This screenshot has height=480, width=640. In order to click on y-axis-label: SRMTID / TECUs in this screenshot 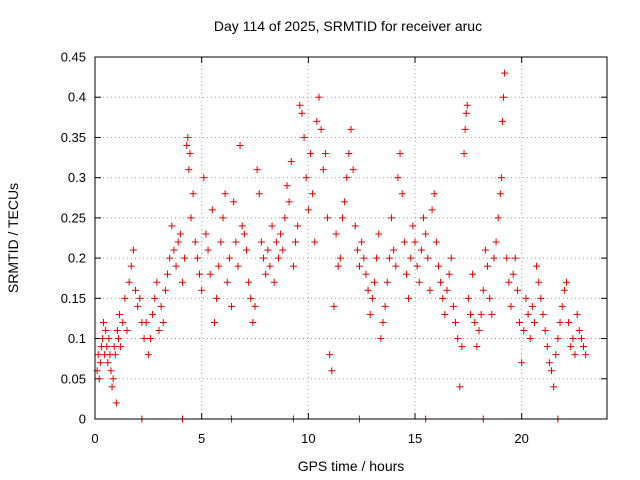, I will do `click(13, 238)`.